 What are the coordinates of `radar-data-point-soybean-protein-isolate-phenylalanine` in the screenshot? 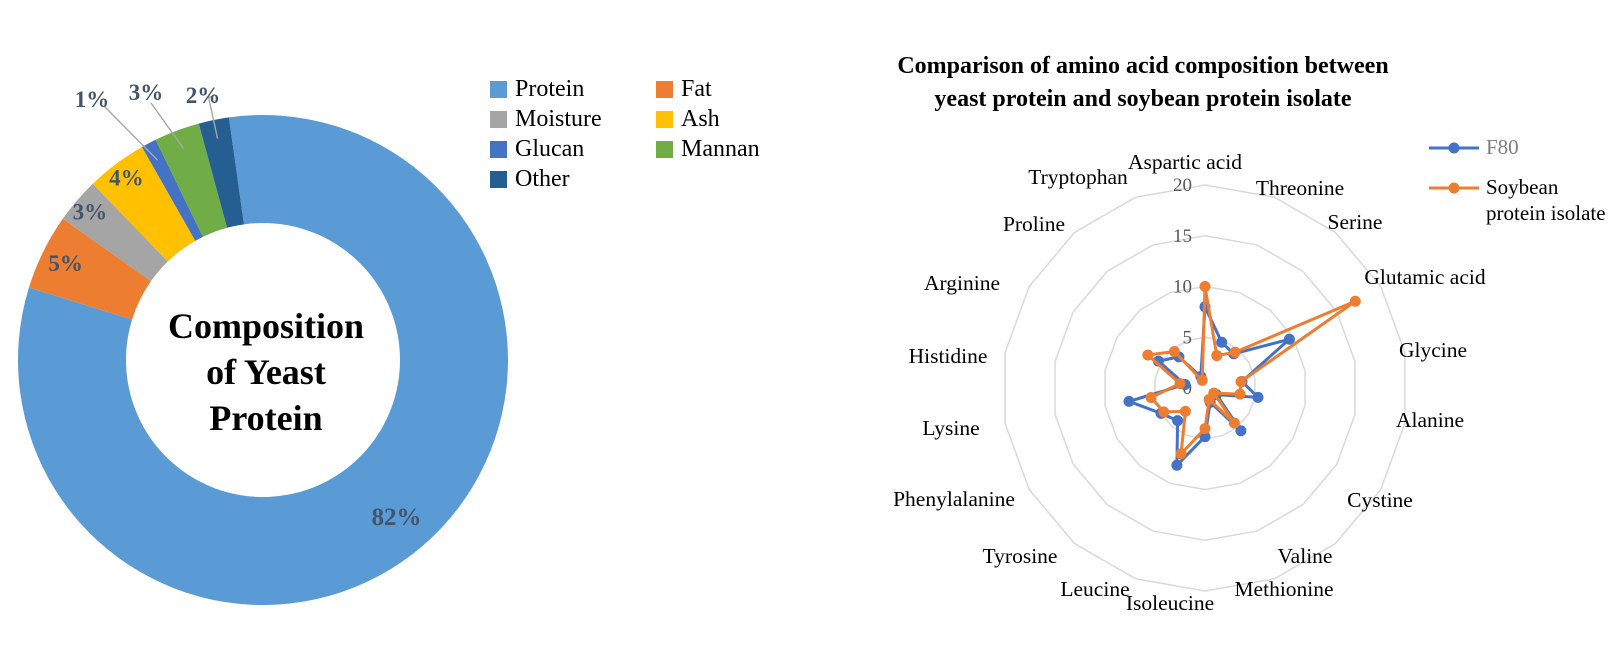 It's located at (1164, 412).